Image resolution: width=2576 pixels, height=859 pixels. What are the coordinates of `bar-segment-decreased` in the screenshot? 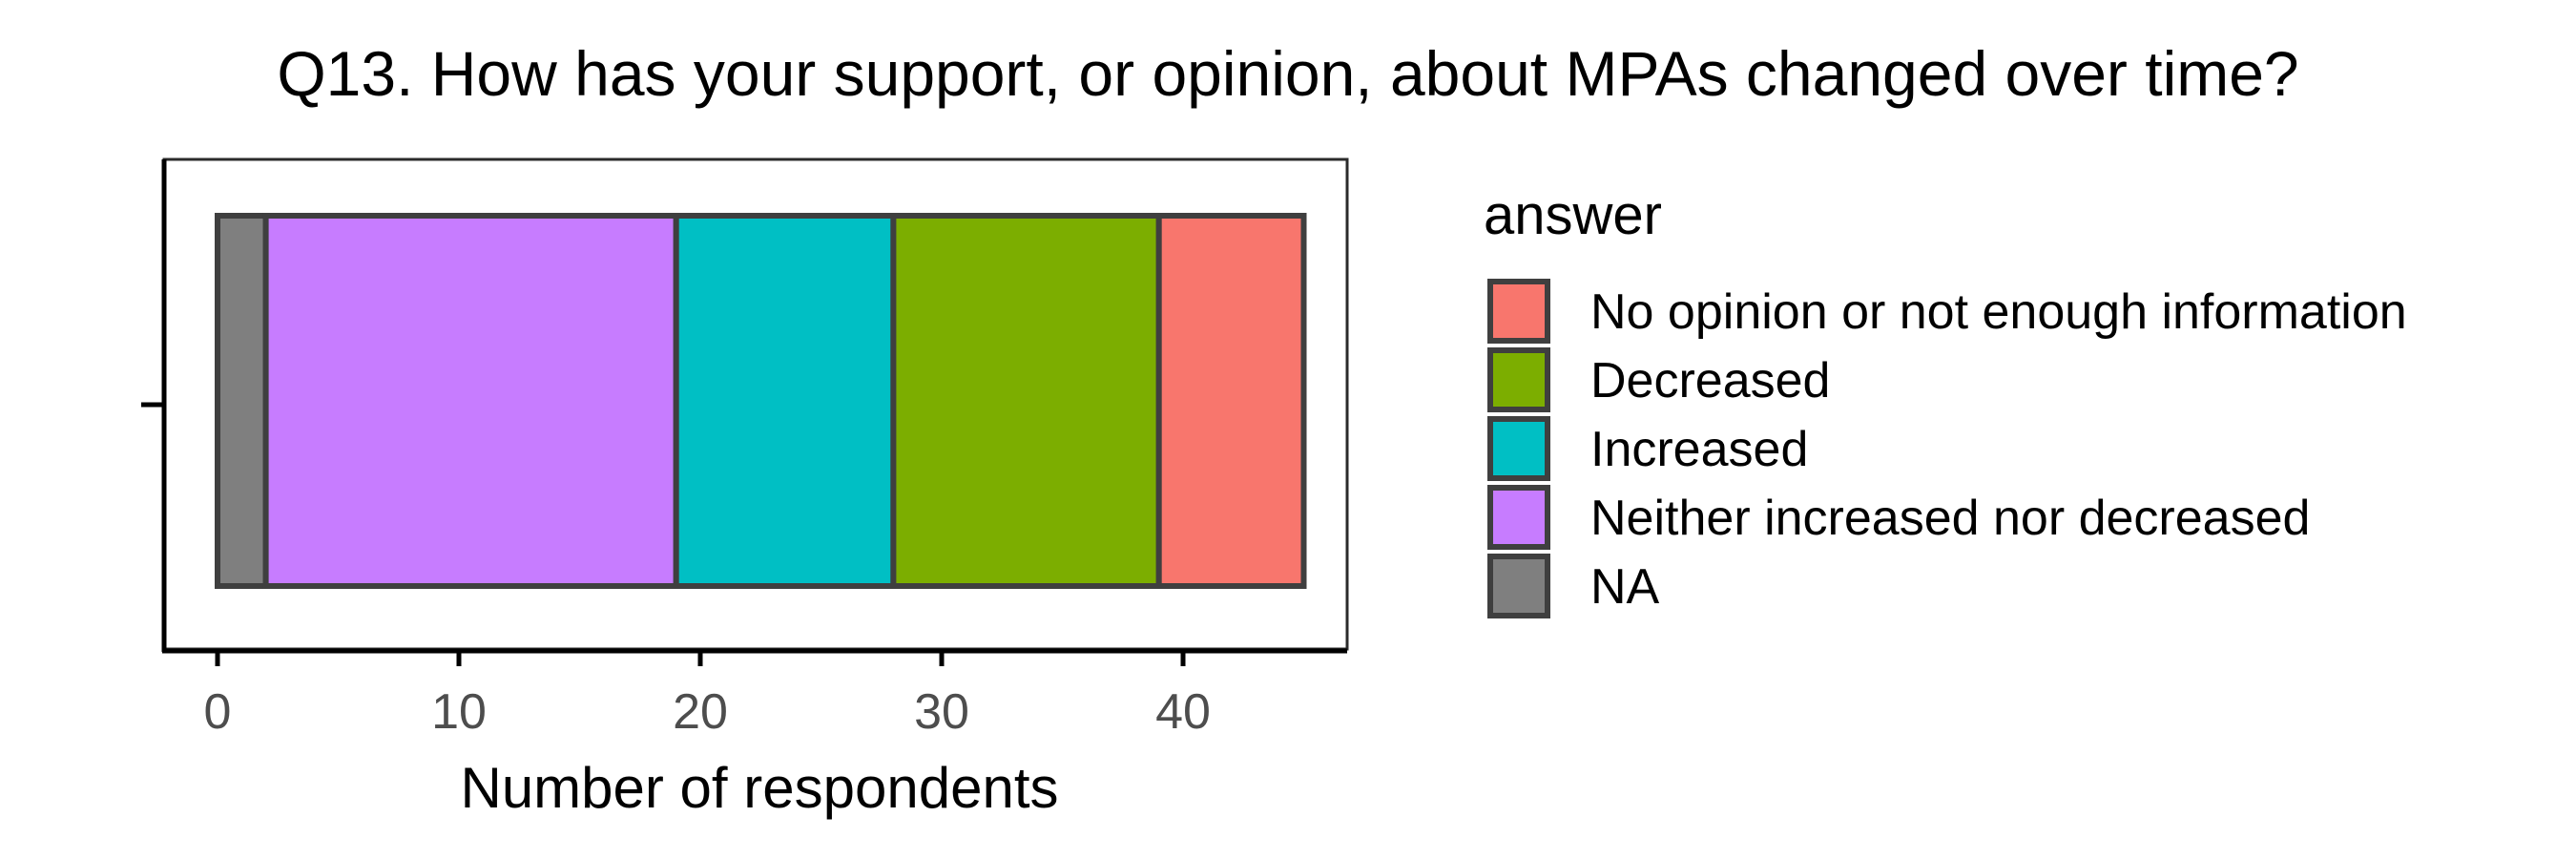 It's located at (1026, 401).